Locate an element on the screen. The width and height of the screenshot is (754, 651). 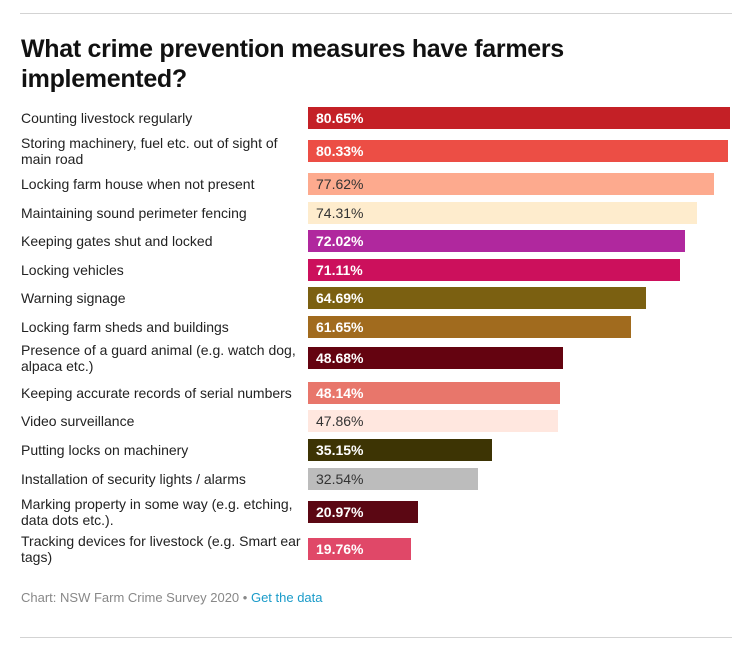
value-label: 77.62% is located at coordinates (340, 184).